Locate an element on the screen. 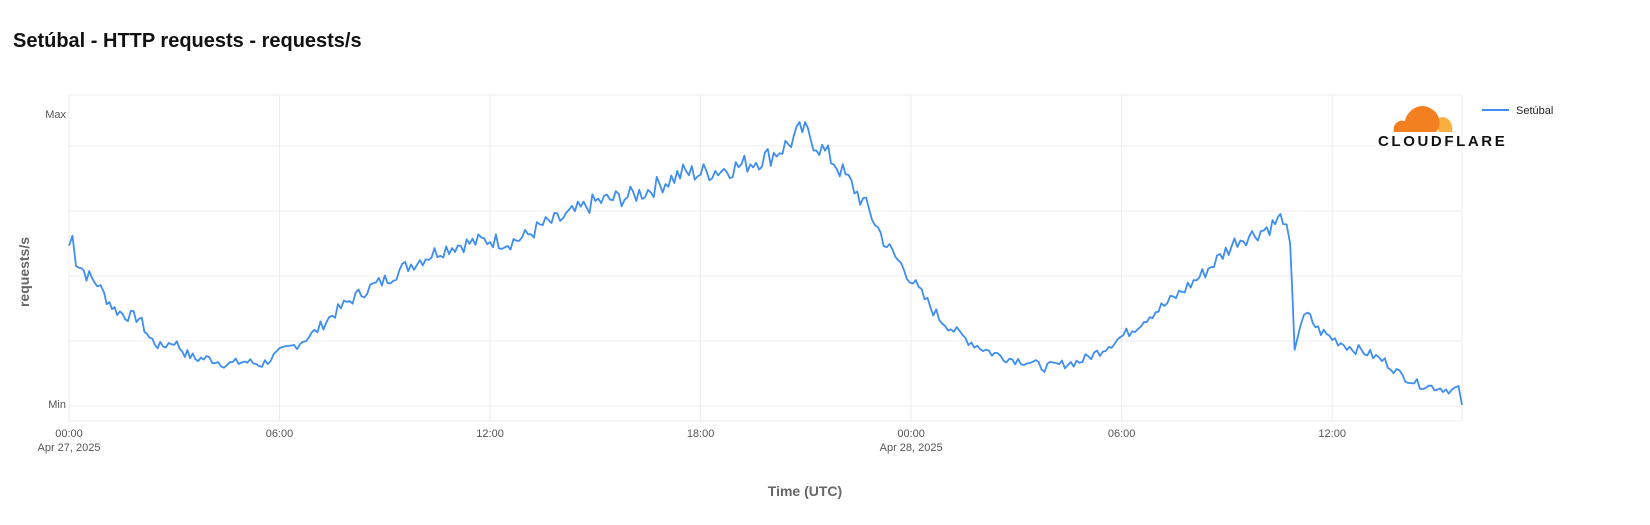 Image resolution: width=1650 pixels, height=525 pixels. x-tick-date-label: Apr 27, 2025 is located at coordinates (69, 448).